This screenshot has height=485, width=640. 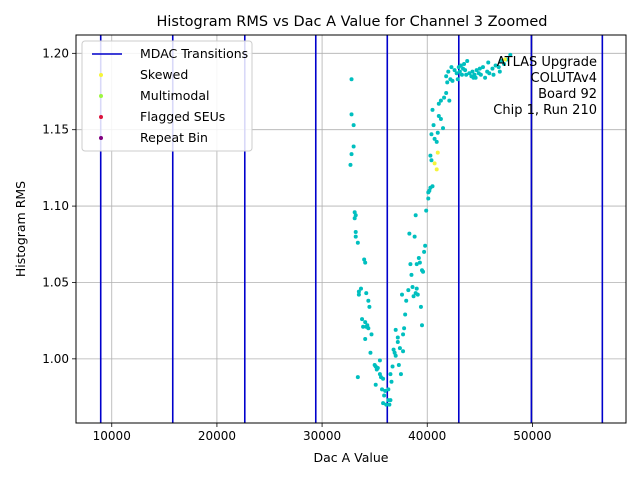 I want to click on x-tick-label: 50000, so click(x=532, y=436).